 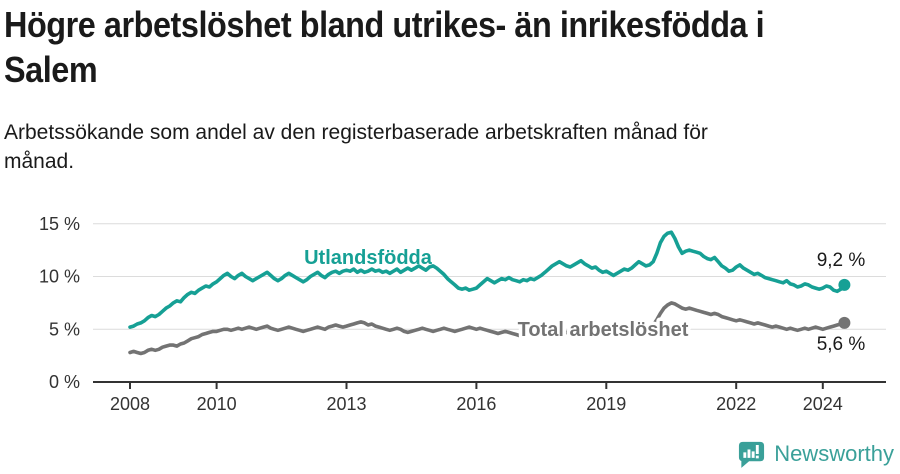 I want to click on x-tick-label: 2016, so click(x=476, y=404).